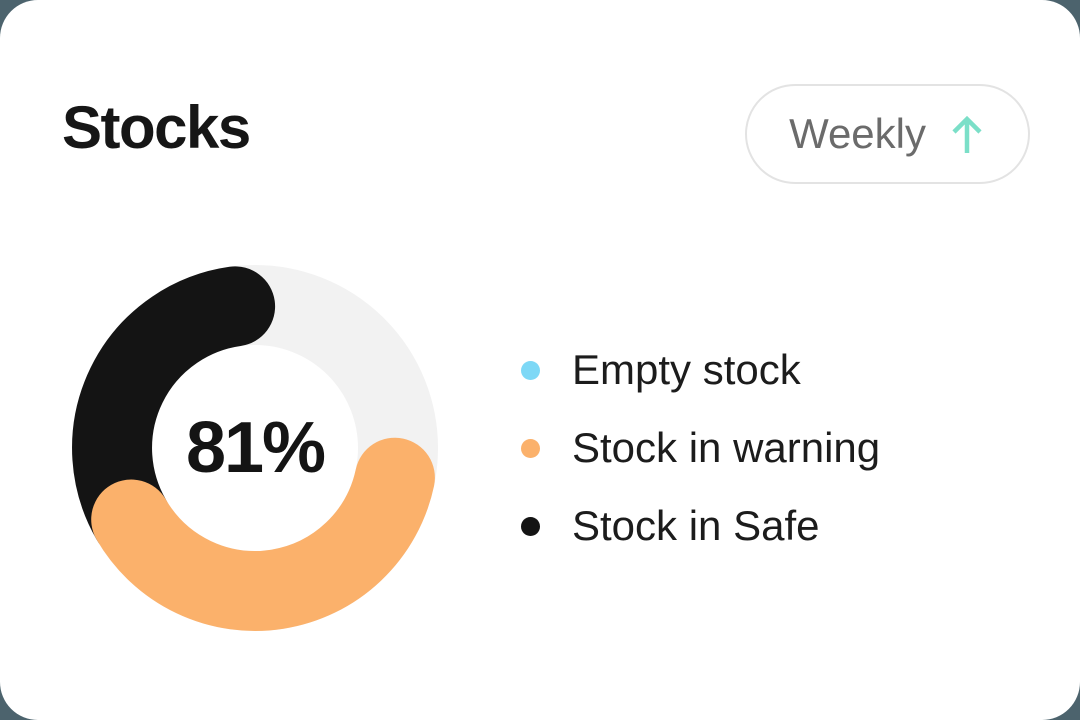 Image resolution: width=1080 pixels, height=720 pixels. Describe the element at coordinates (726, 447) in the screenshot. I see `legend-label: Stock in warning` at that location.